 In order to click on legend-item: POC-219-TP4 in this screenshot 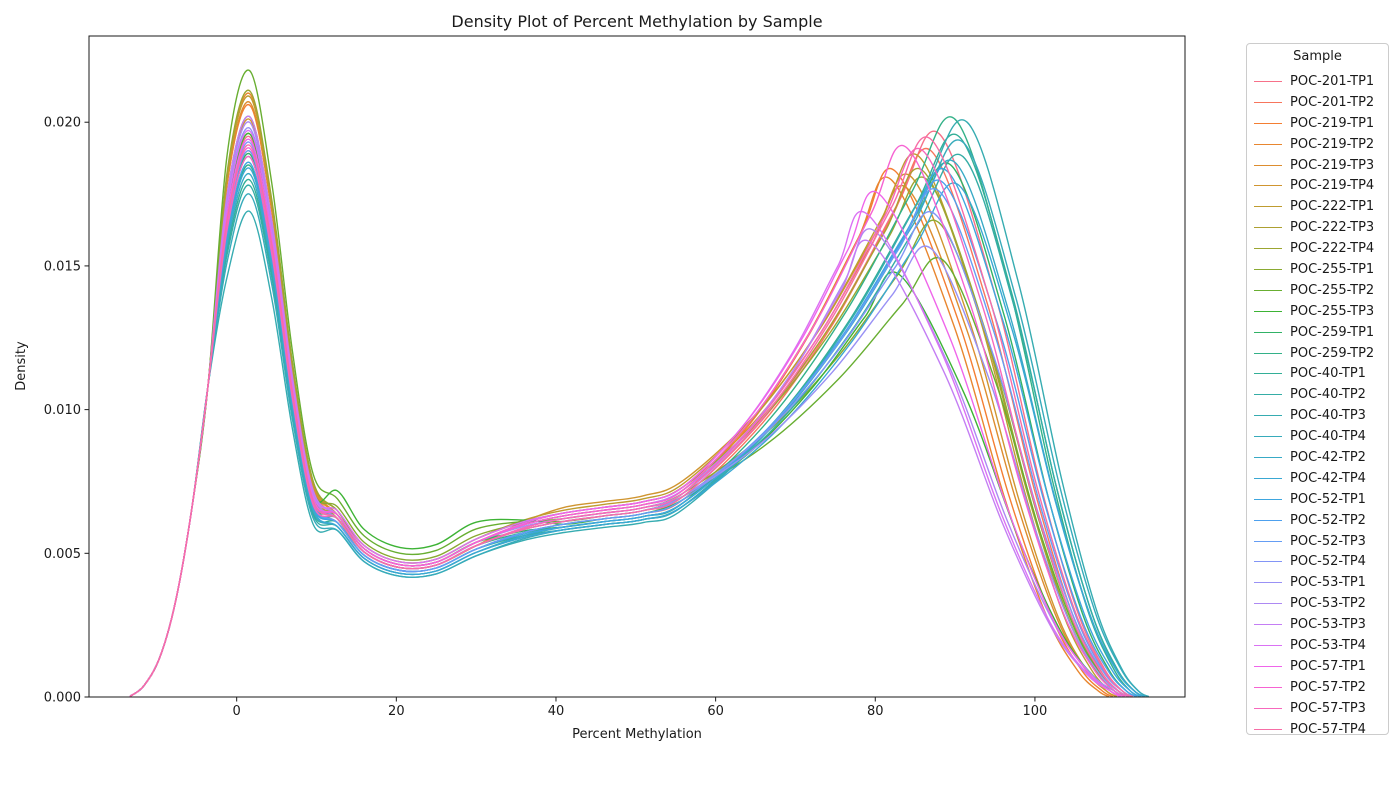, I will do `click(1321, 185)`.